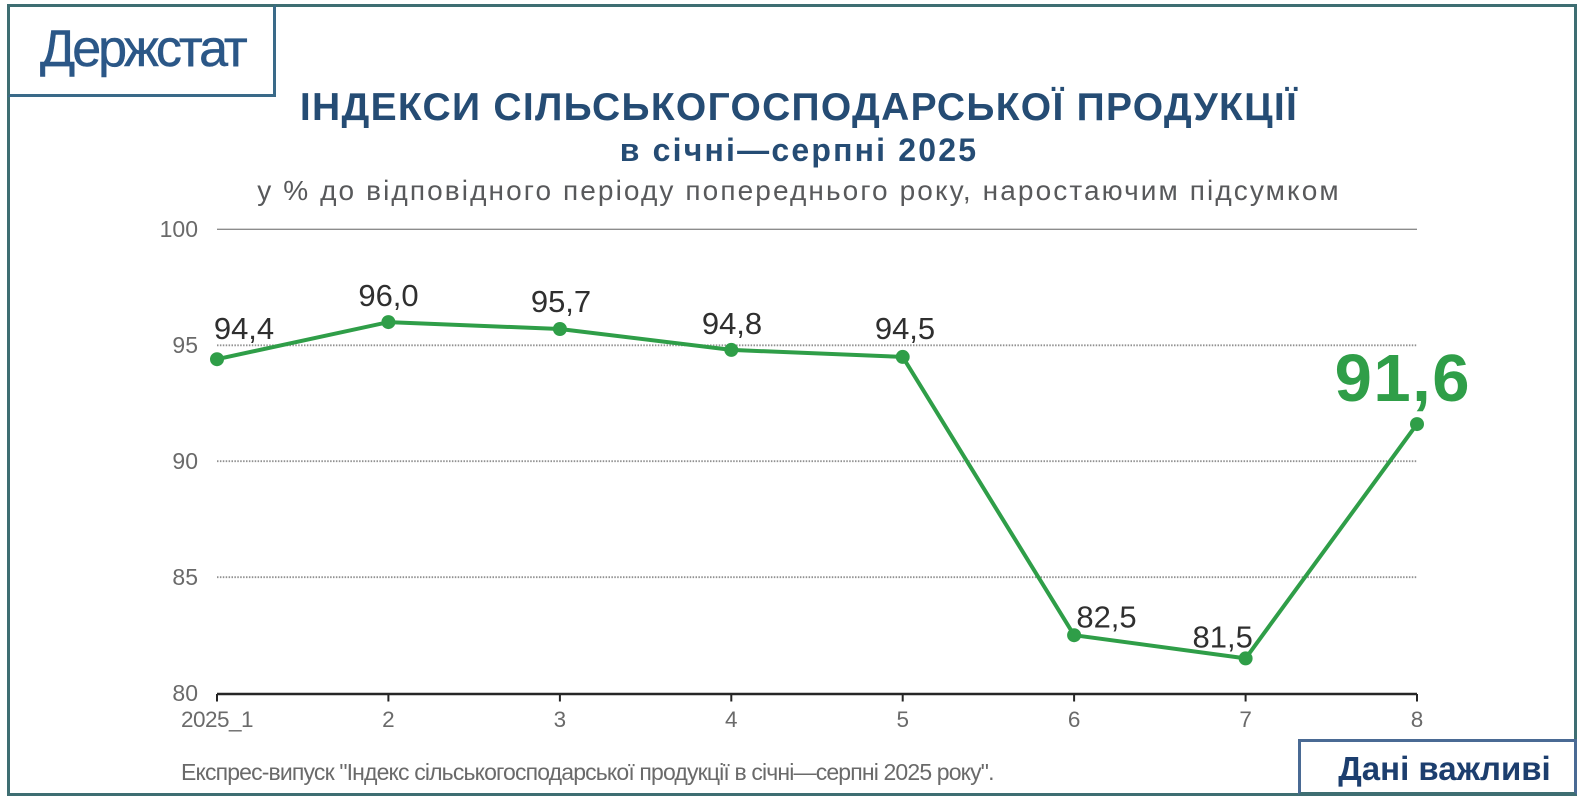 The height and width of the screenshot is (805, 1584). I want to click on svg-text: 80, so click(185, 693).